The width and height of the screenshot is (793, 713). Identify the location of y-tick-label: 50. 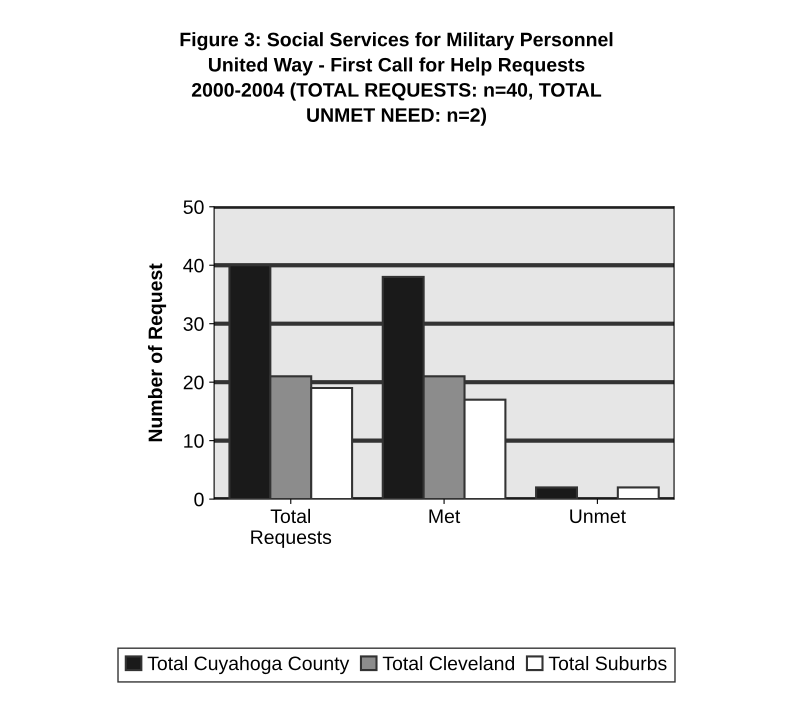
(194, 207).